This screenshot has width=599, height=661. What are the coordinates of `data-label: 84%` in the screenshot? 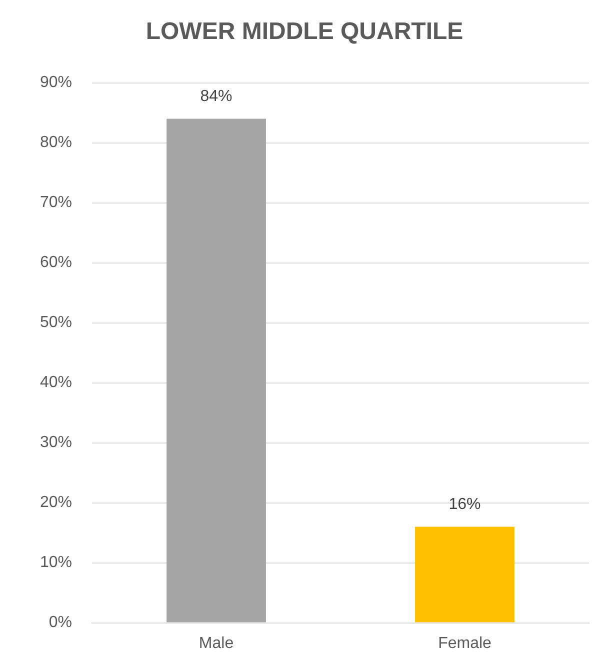 It's located at (216, 97).